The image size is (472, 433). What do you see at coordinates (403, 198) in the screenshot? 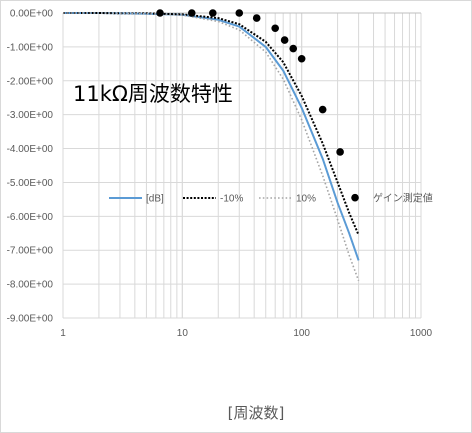
I see `legend-entry-label: ゲイン測定値` at bounding box center [403, 198].